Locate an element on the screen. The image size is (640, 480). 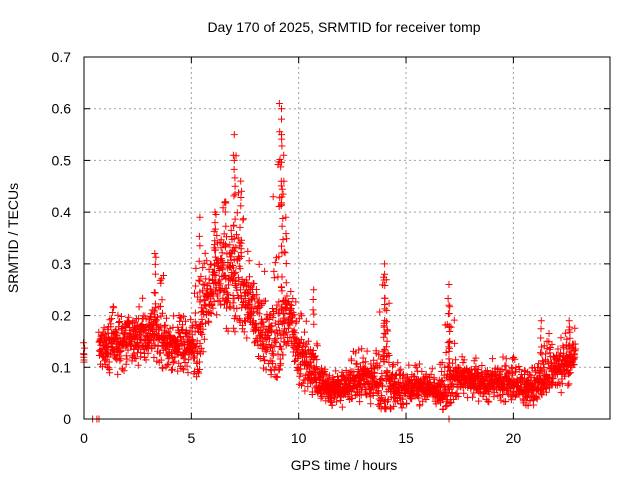
y-tick-label: 0.5 is located at coordinates (62, 160).